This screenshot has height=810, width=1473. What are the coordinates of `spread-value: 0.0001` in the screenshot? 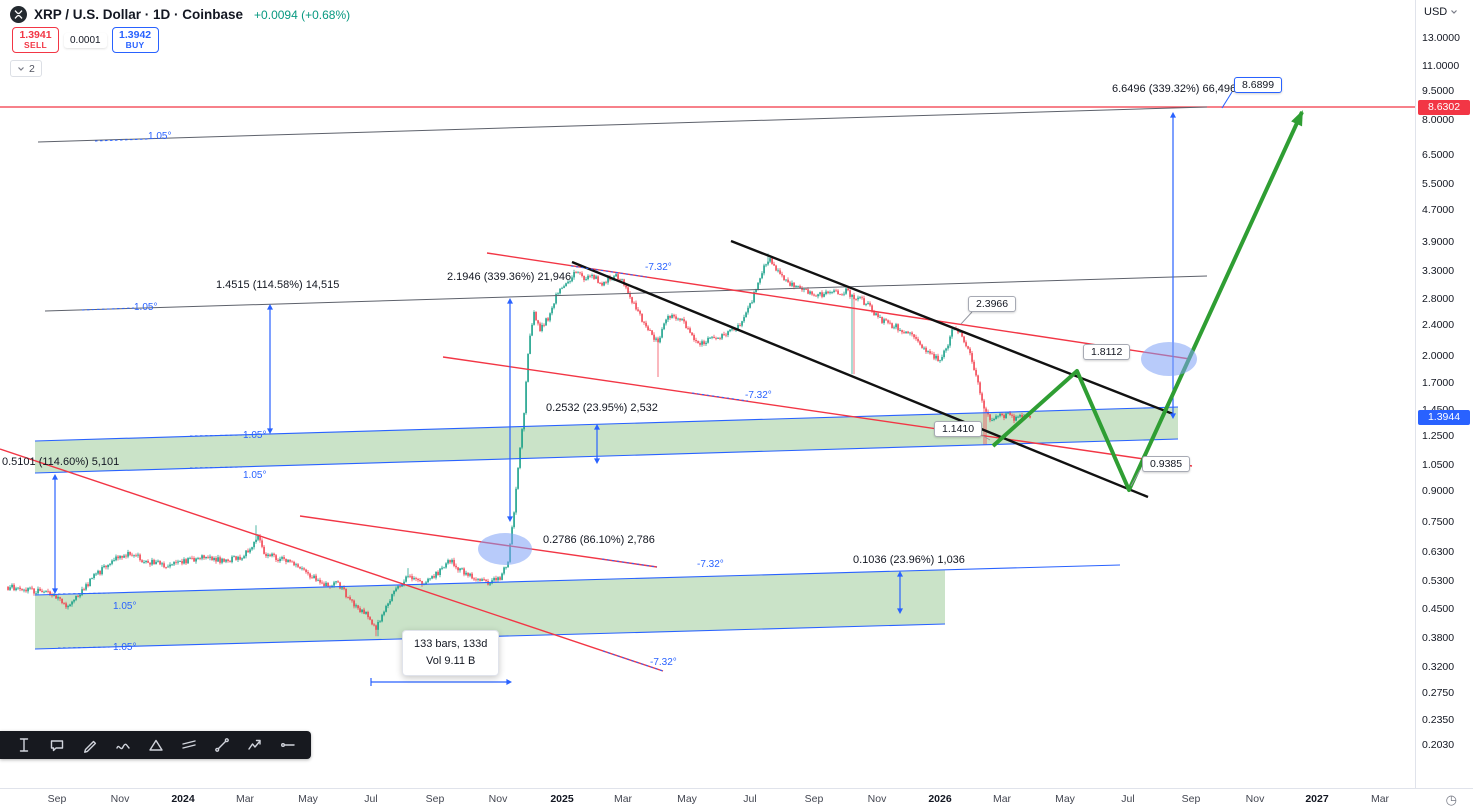 It's located at (85, 40).